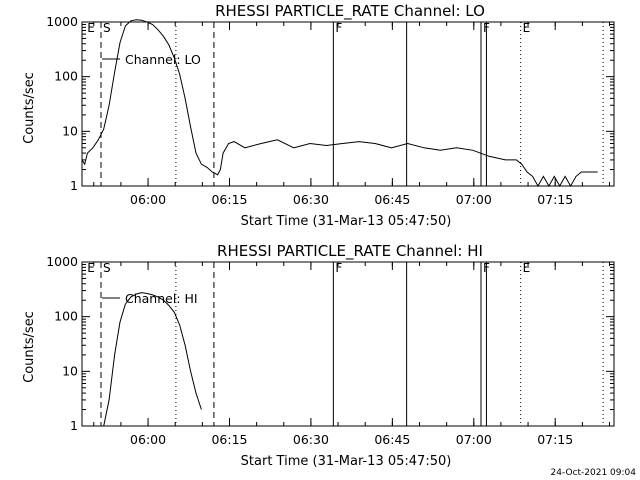  I want to click on event-marker-label-hi-1: S, so click(107, 268).